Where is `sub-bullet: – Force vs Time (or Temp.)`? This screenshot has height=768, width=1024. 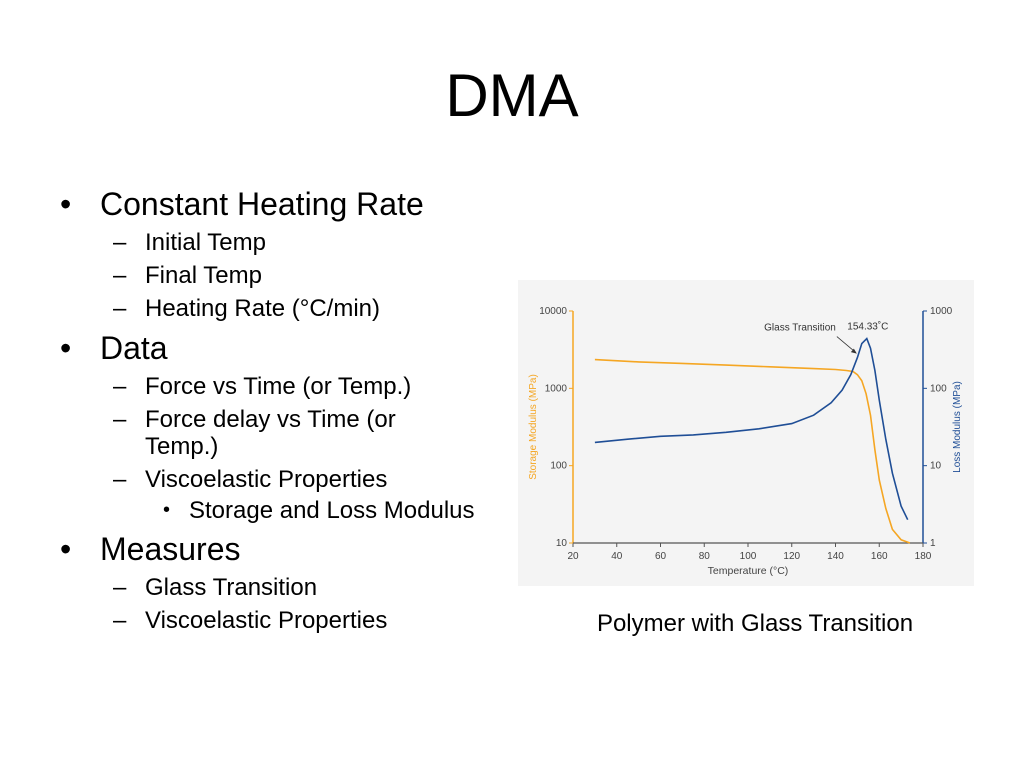
sub-bullet: – Force vs Time (or Temp.) is located at coordinates (276, 386).